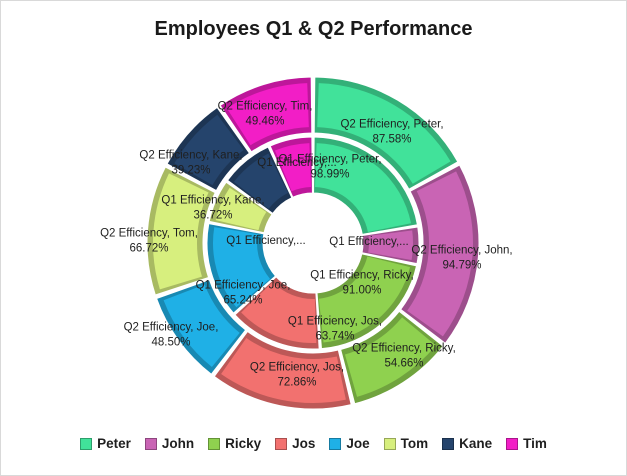 The image size is (627, 476). I want to click on outer-ring-face-joe, so click(201, 326).